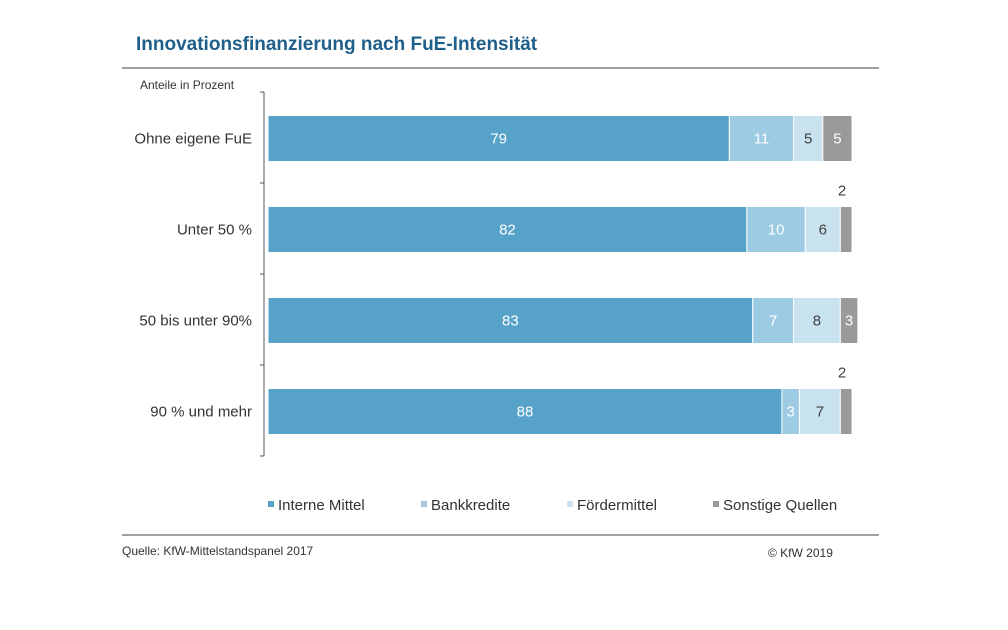 This screenshot has height=630, width=1008. Describe the element at coordinates (187, 85) in the screenshot. I see `unit-label: Anteile in Prozent` at that location.